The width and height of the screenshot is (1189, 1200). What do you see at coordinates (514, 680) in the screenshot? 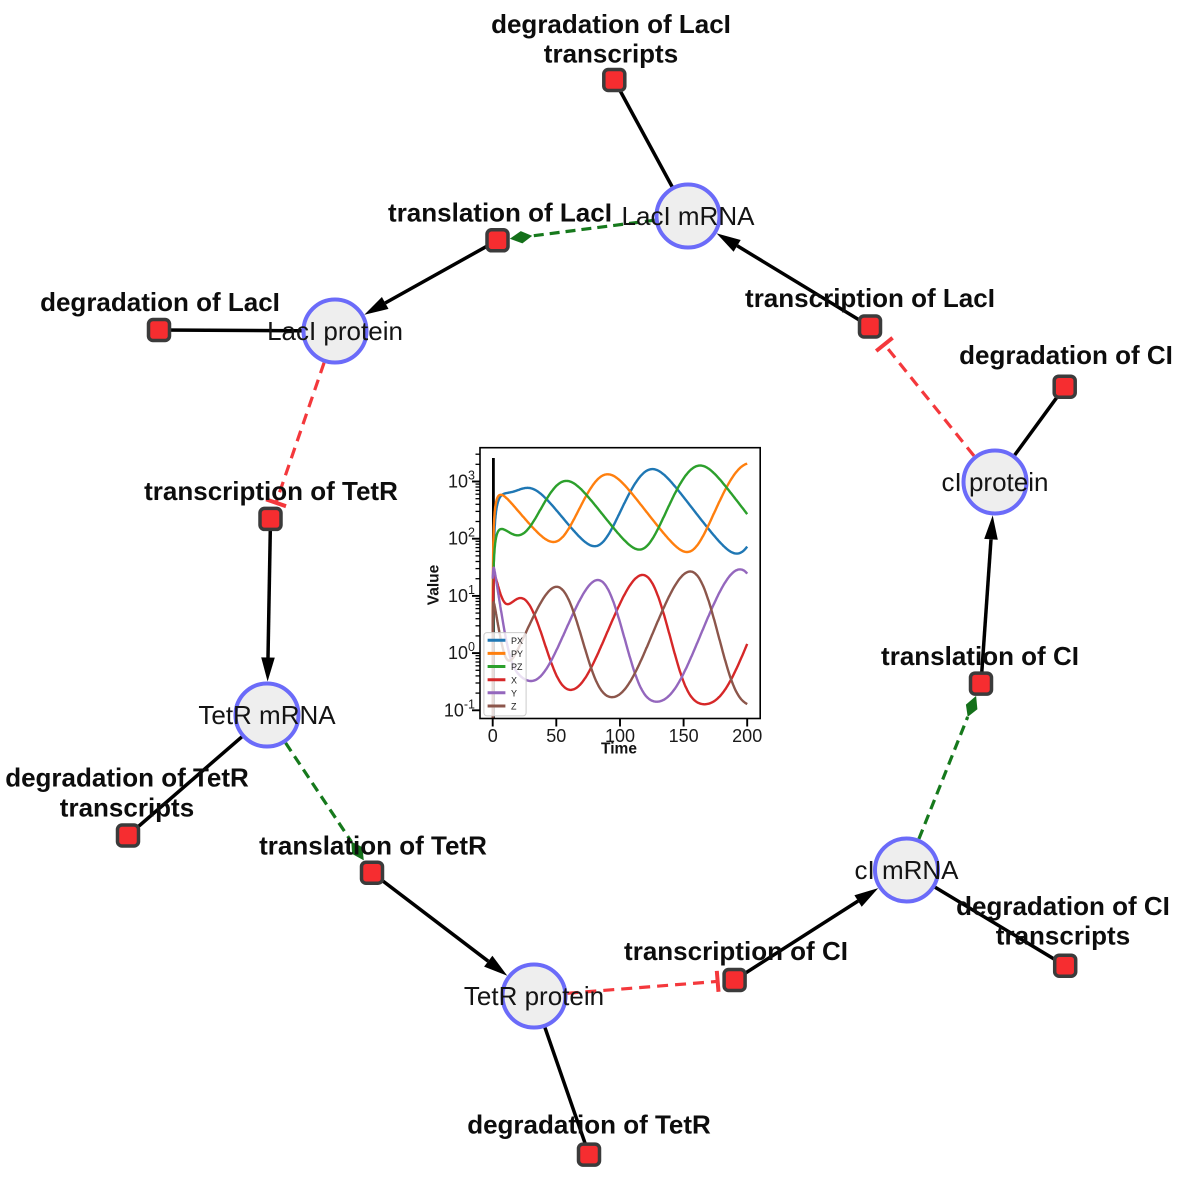
I see `svg-text: X` at bounding box center [514, 680].